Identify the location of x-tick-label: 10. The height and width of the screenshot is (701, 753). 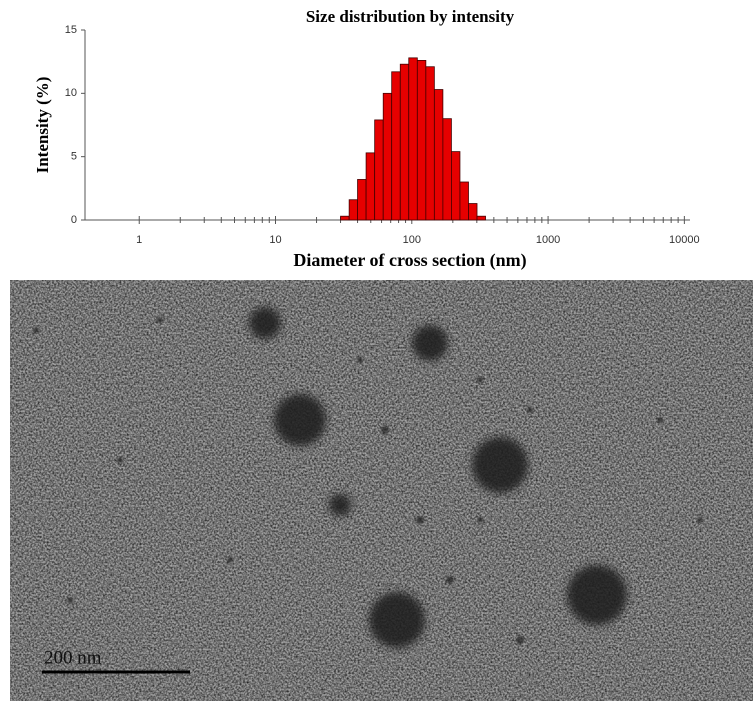
(275, 240).